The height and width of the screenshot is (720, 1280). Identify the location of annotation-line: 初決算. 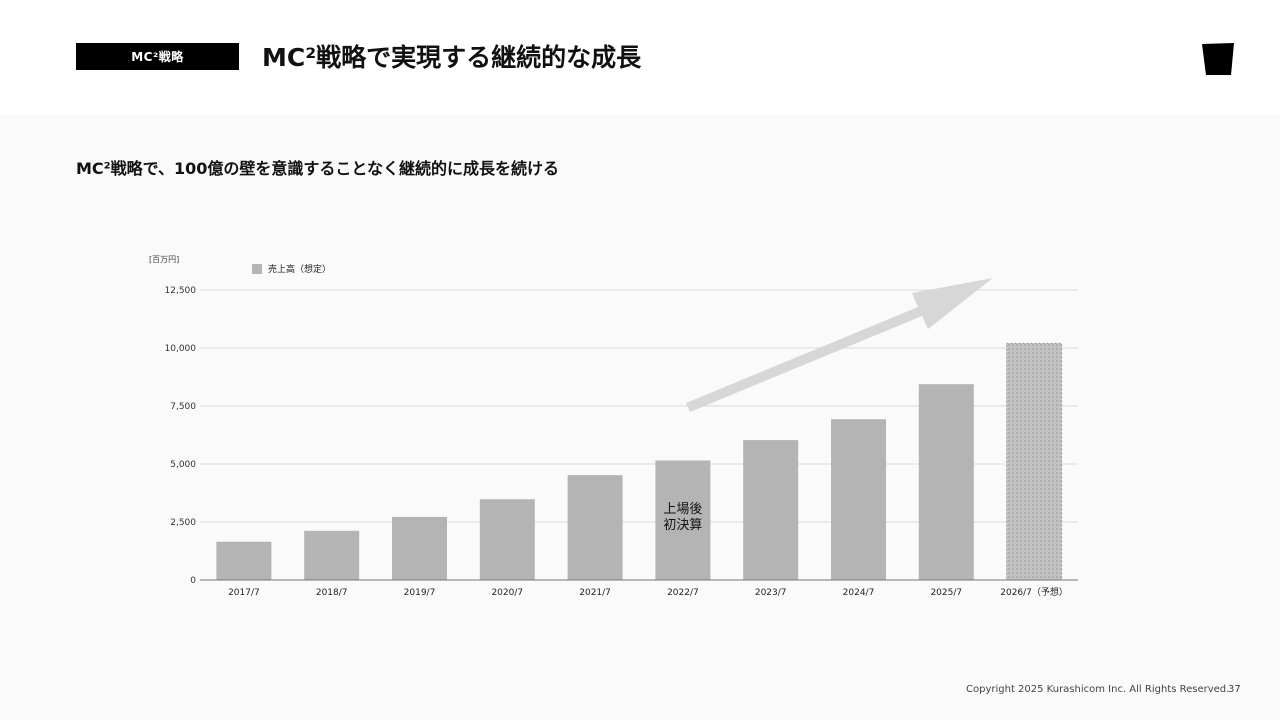
(682, 525).